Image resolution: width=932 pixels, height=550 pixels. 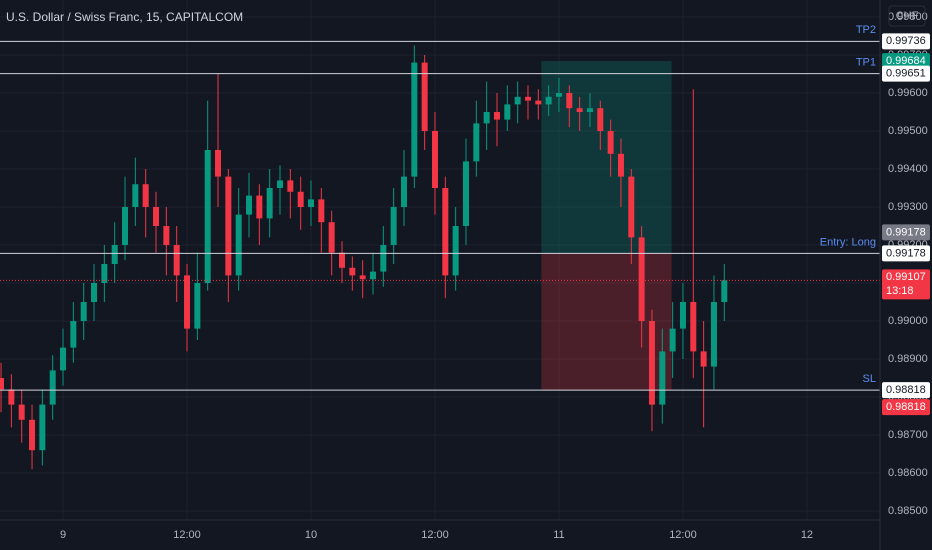 What do you see at coordinates (900, 291) in the screenshot?
I see `countdown-text: 13:18` at bounding box center [900, 291].